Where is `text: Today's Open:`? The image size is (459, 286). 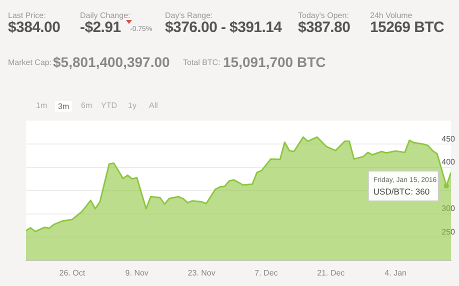 text: Today's Open: is located at coordinates (323, 15).